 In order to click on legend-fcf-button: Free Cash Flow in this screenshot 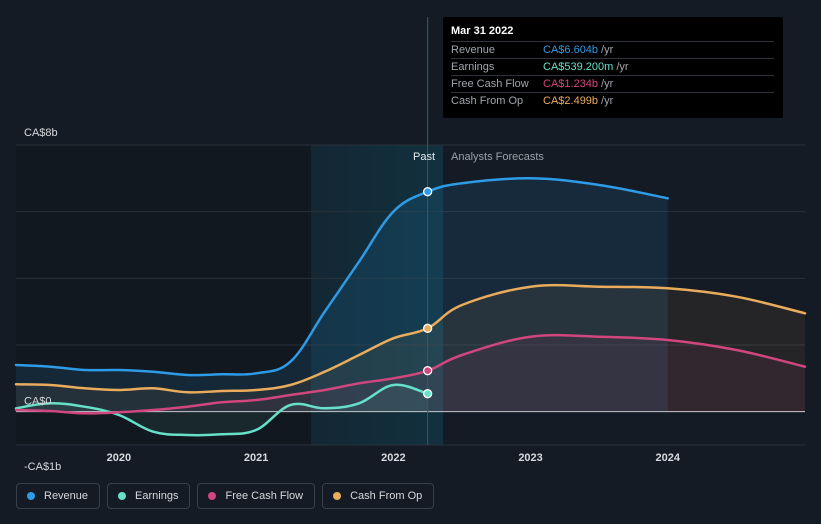, I will do `click(256, 496)`.